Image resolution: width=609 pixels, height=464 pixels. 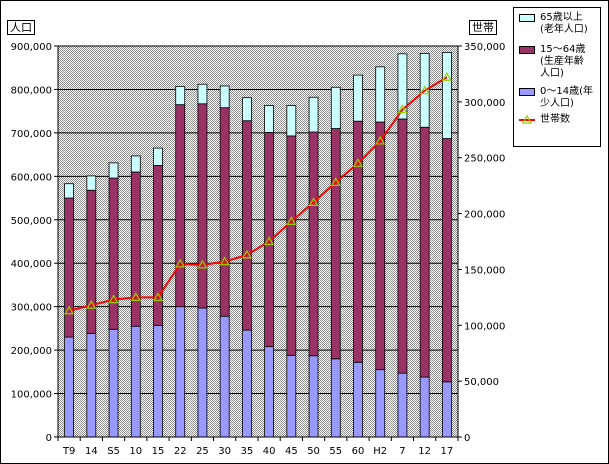 What do you see at coordinates (563, 61) in the screenshot?
I see `legend-label: 15～64歳 (生産年齢 人口)` at bounding box center [563, 61].